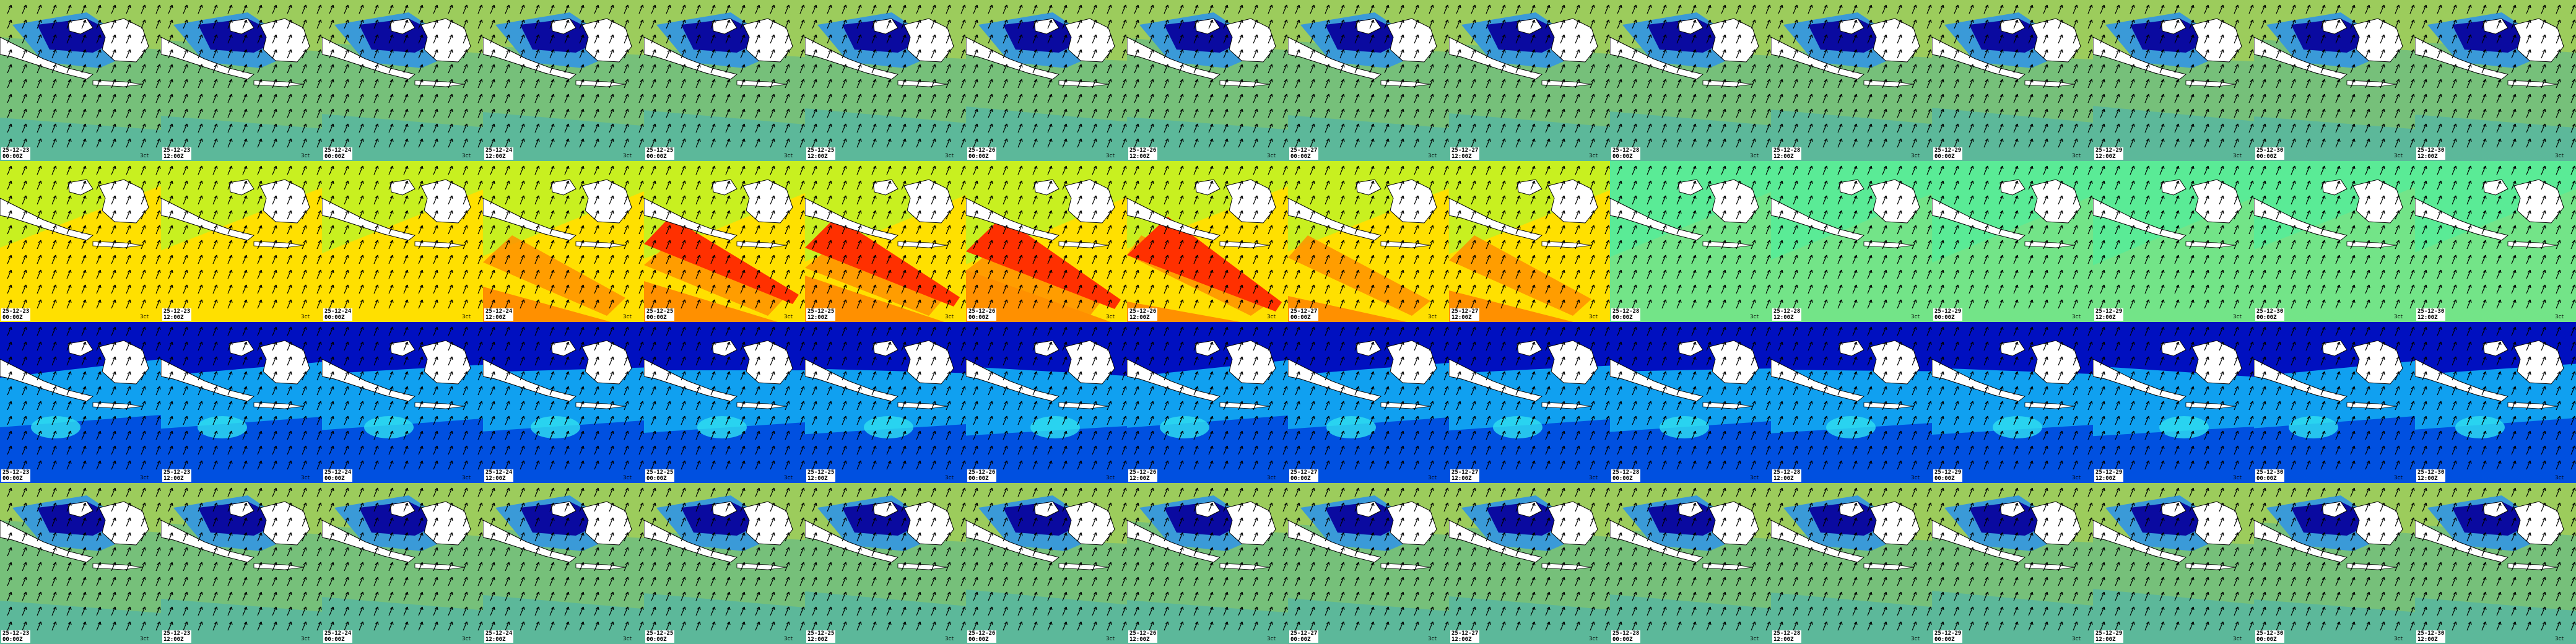 This screenshot has height=644, width=2576. Describe the element at coordinates (660, 150) in the screenshot. I see `date-text: 25-12-25` at that location.